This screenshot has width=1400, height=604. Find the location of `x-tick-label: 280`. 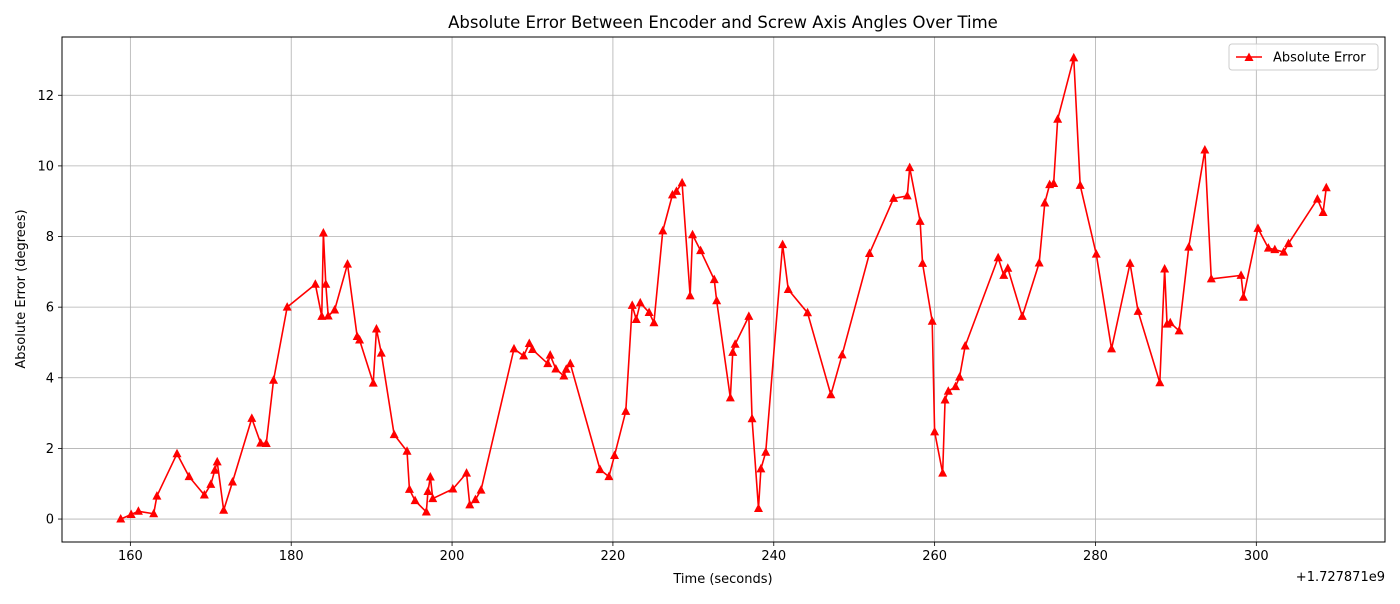

x-tick-label: 280 is located at coordinates (1095, 556).